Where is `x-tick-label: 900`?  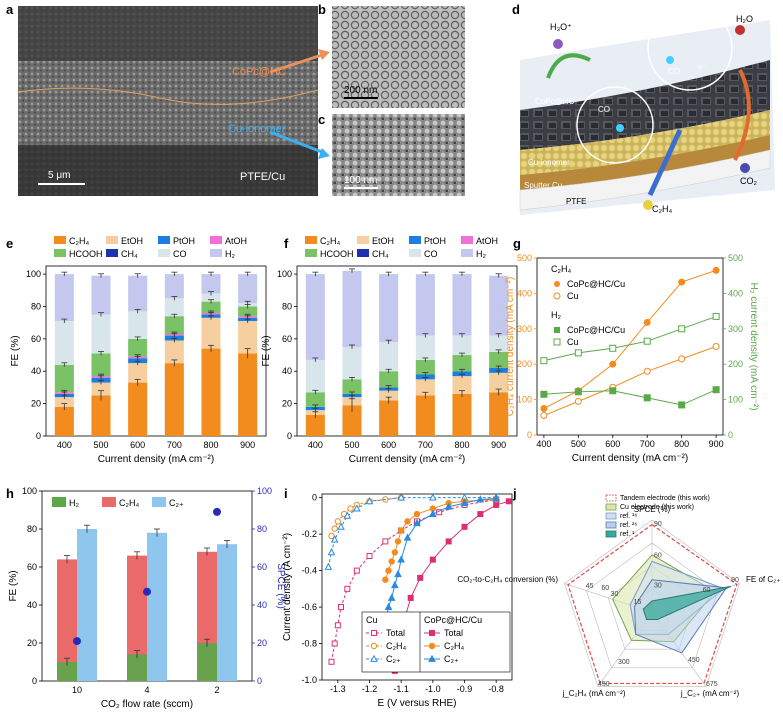
x-tick-label: 900 is located at coordinates (716, 444).